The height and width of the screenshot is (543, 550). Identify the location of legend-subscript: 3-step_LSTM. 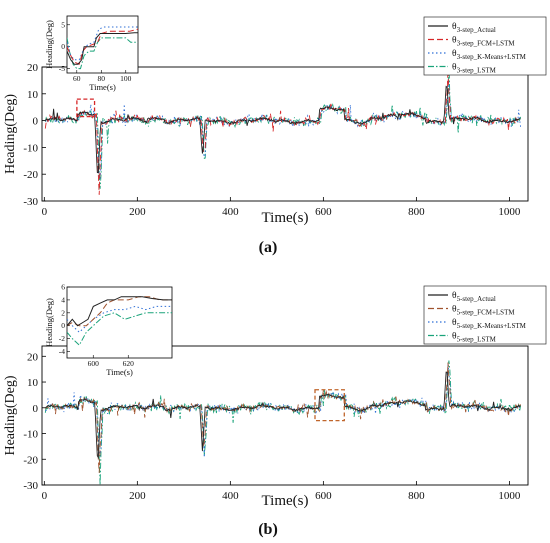
(477, 71).